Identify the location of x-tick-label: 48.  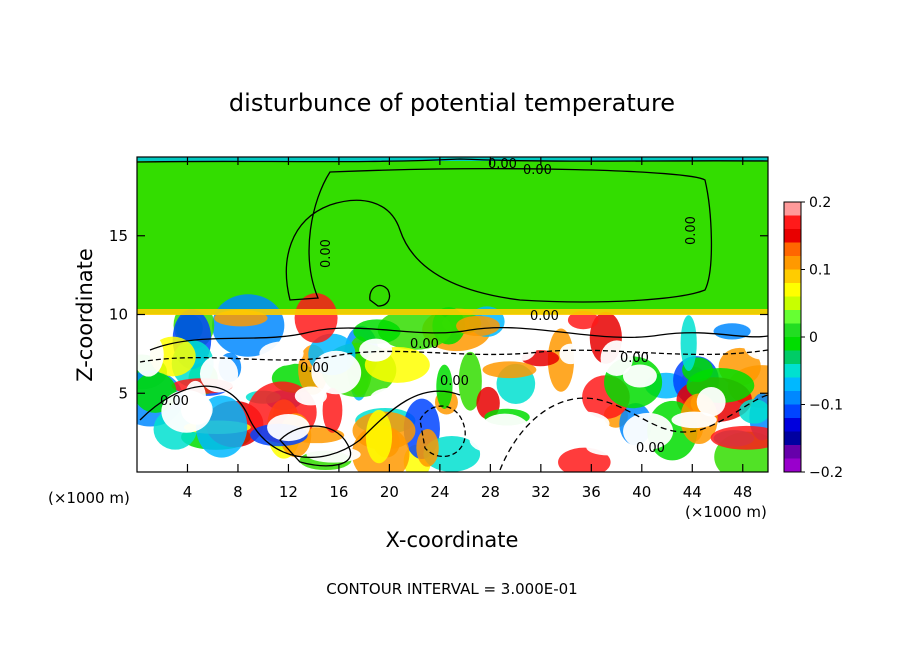
(742, 492).